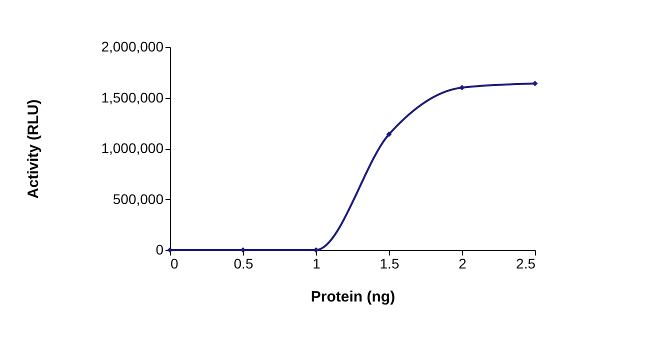 Image resolution: width=650 pixels, height=360 pixels. Describe the element at coordinates (132, 46) in the screenshot. I see `y-tick-label: 2,000,000` at that location.